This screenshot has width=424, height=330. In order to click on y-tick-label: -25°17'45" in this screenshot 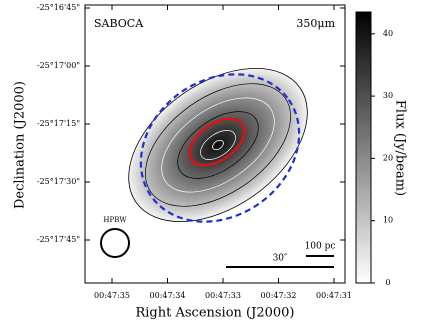, I will do `click(58, 239)`.